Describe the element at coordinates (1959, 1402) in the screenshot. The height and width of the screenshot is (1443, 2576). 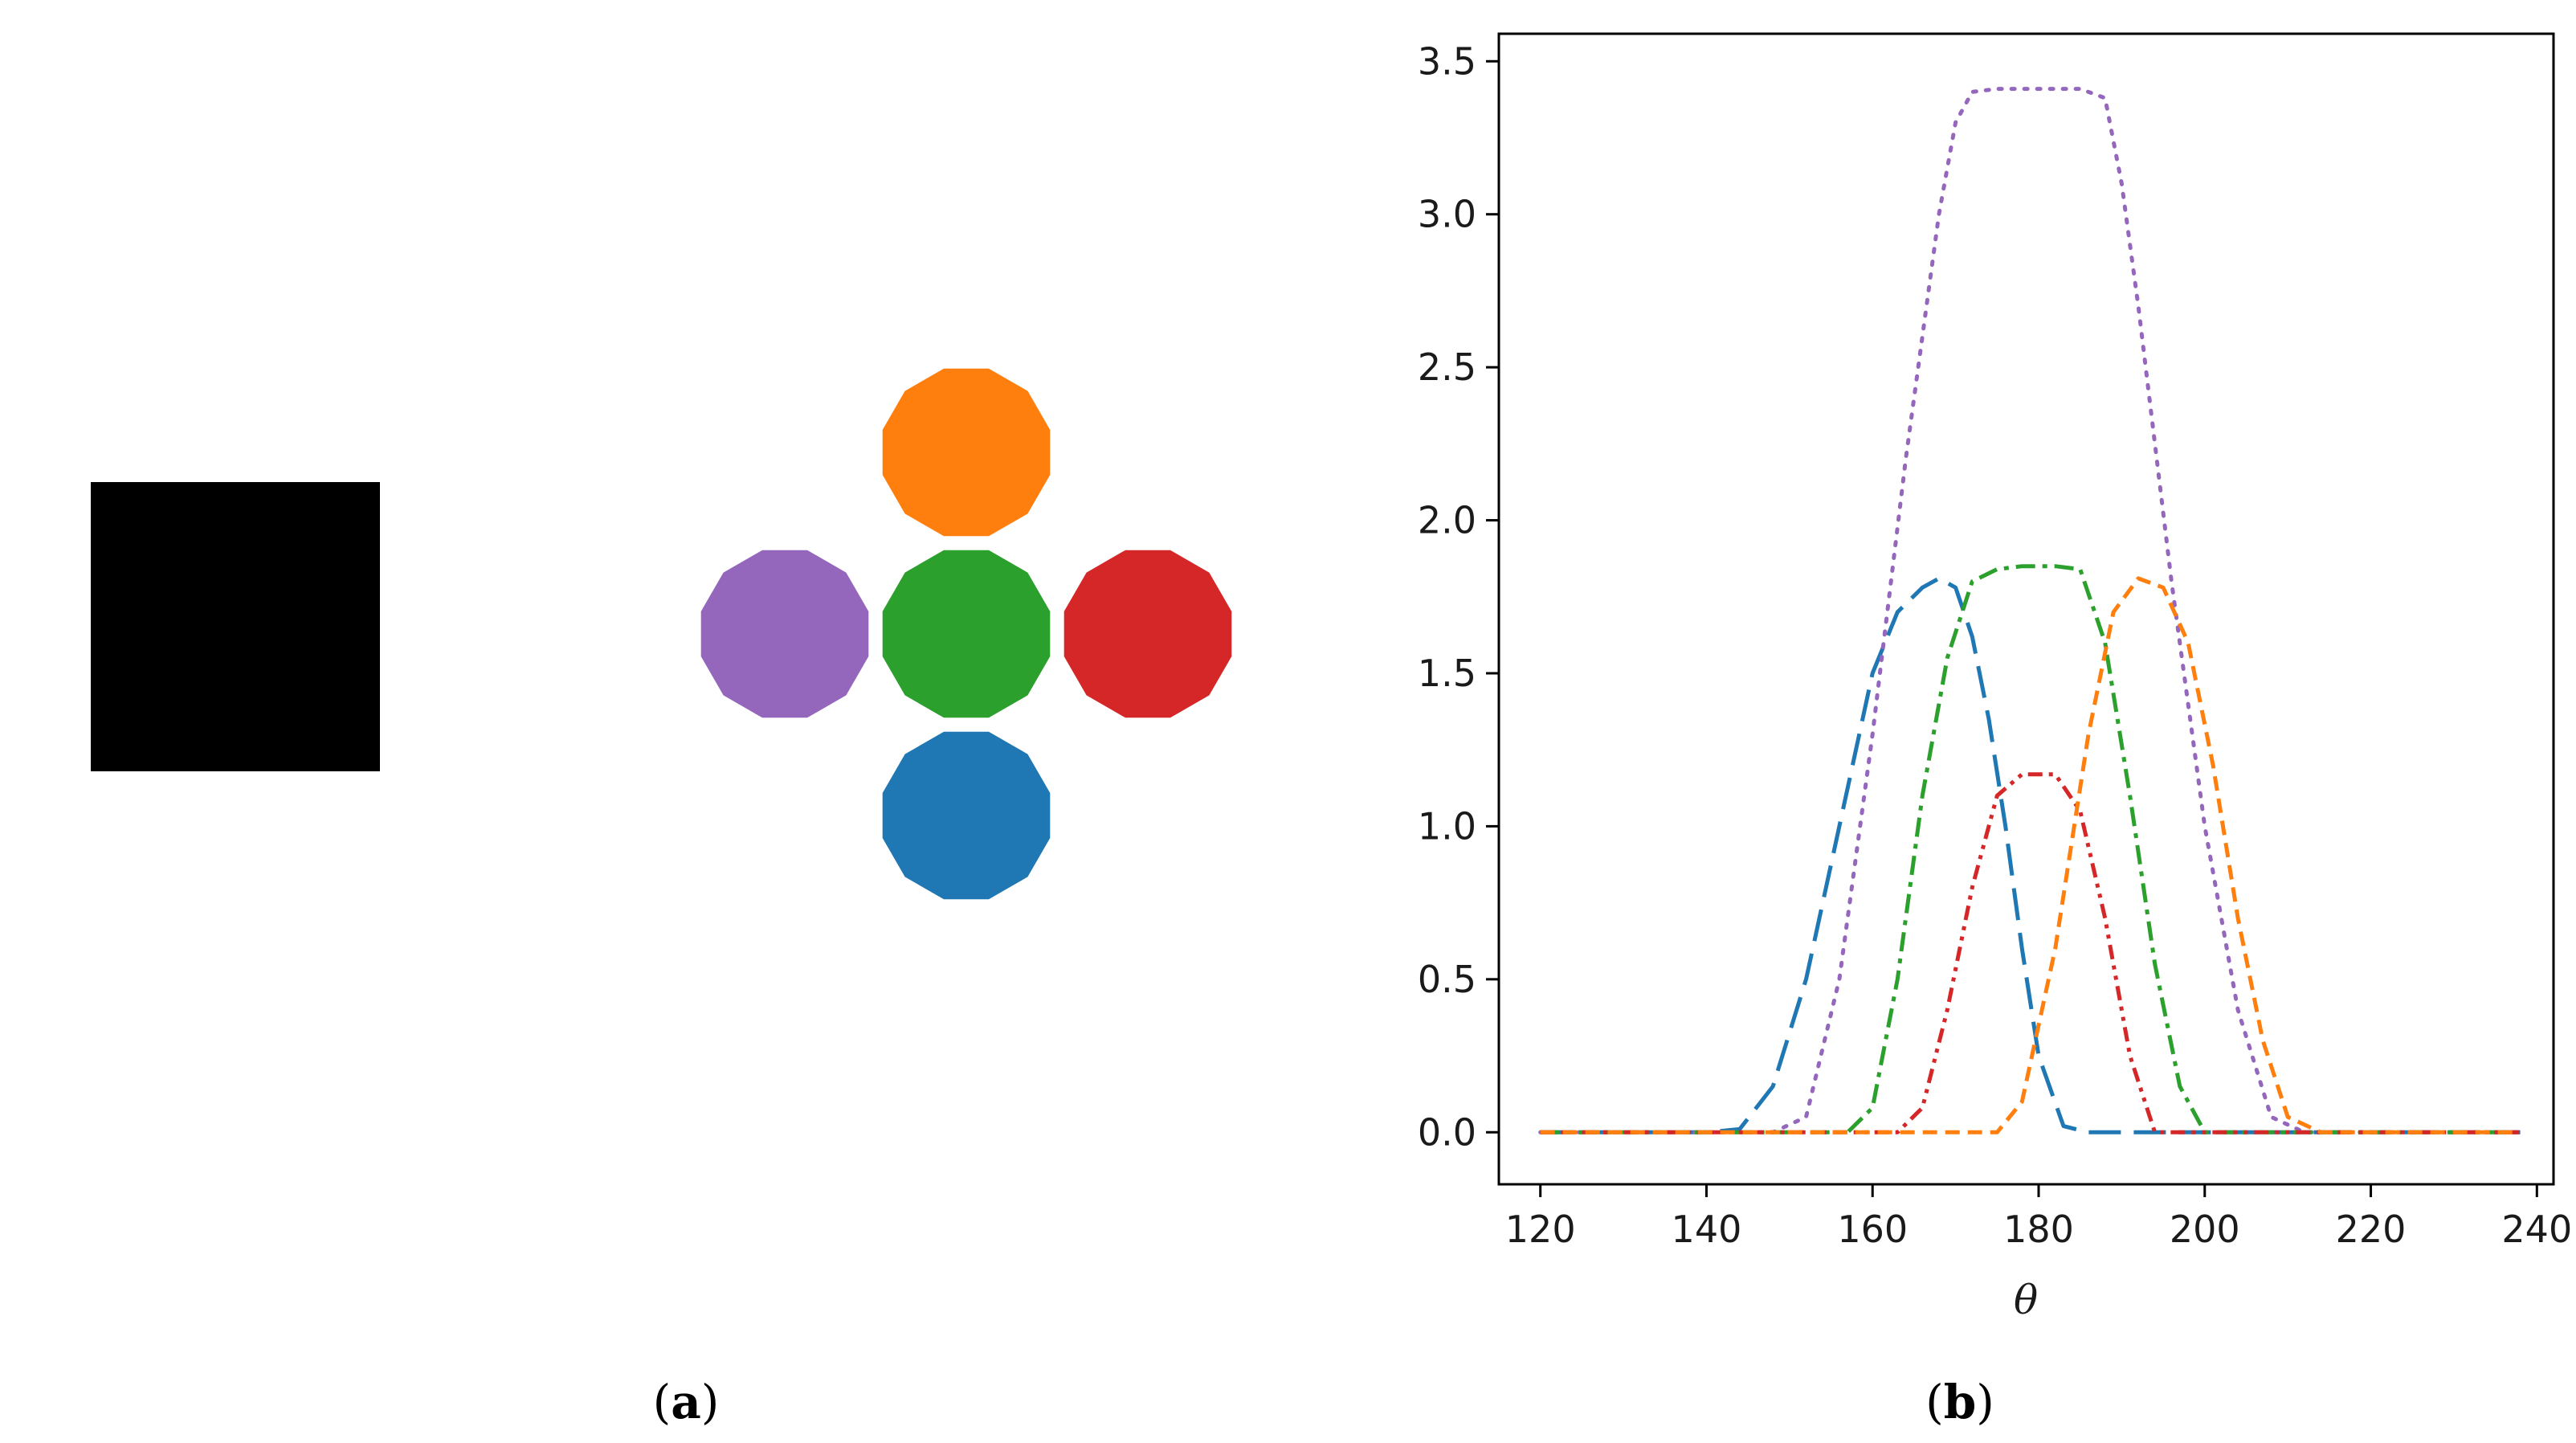
I see `panel-label-b: (b)` at that location.